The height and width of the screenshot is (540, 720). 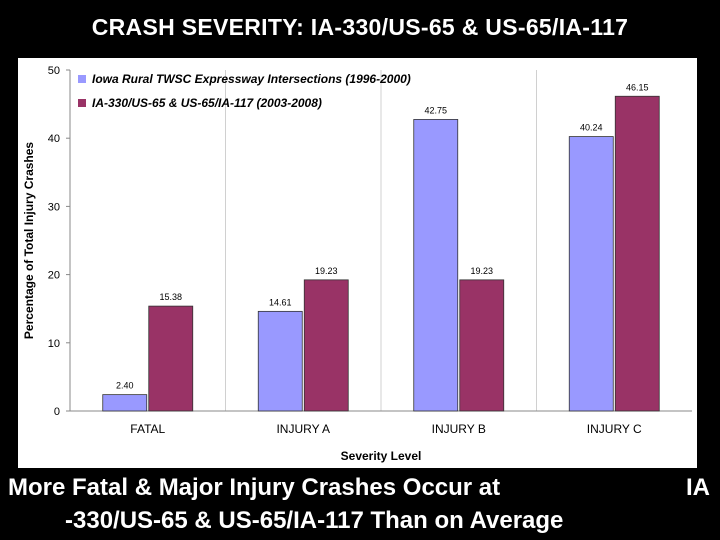 I want to click on y-tick-label: 30, so click(x=54, y=207).